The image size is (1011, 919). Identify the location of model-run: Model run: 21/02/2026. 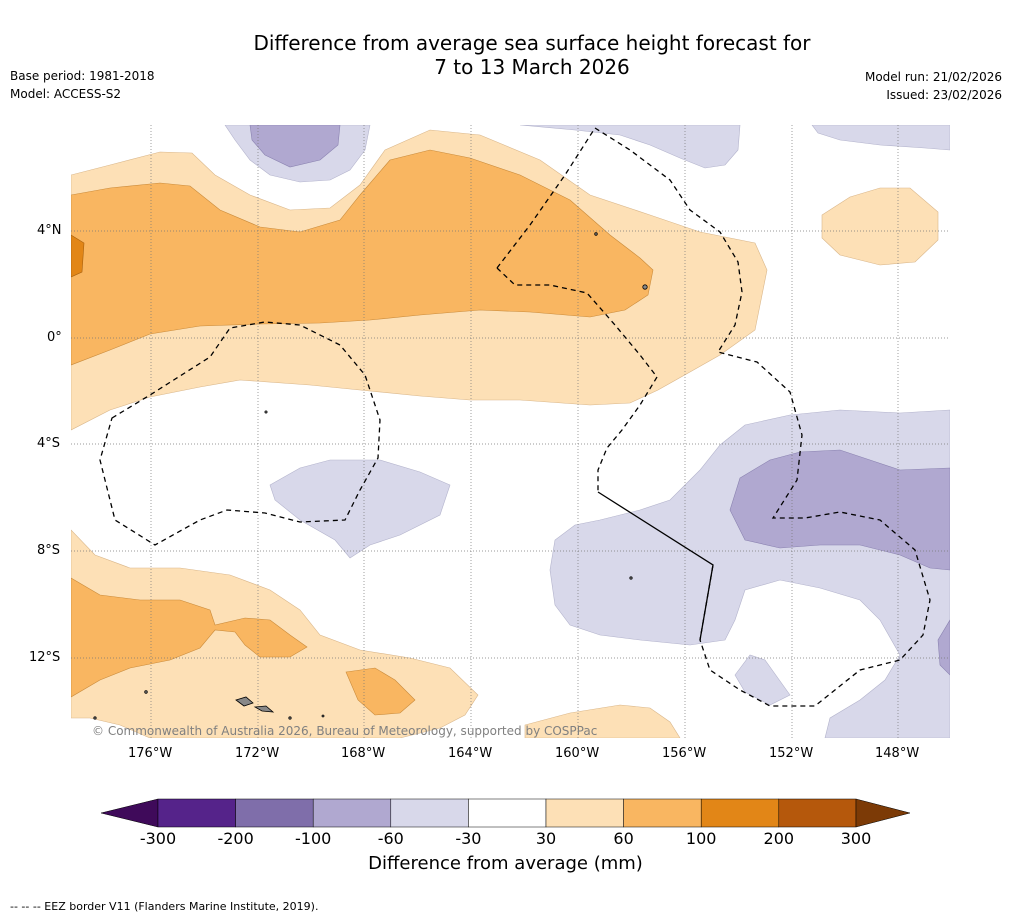
(933, 77).